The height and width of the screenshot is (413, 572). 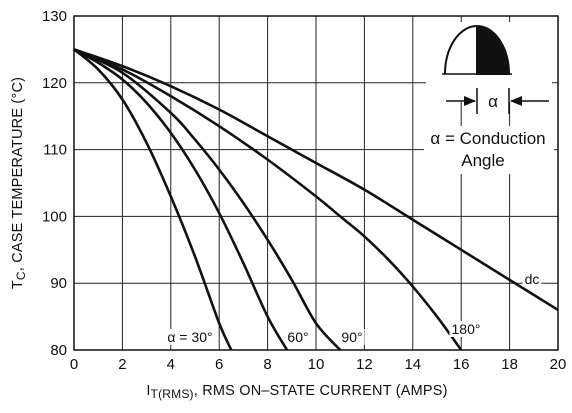 I want to click on y-tick-label: 80, so click(x=58, y=350).